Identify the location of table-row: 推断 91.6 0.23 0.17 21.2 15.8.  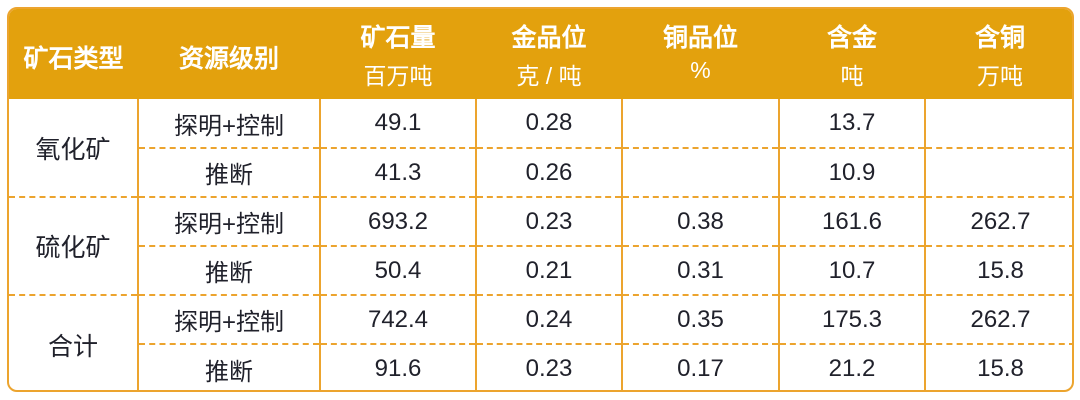
(540, 366).